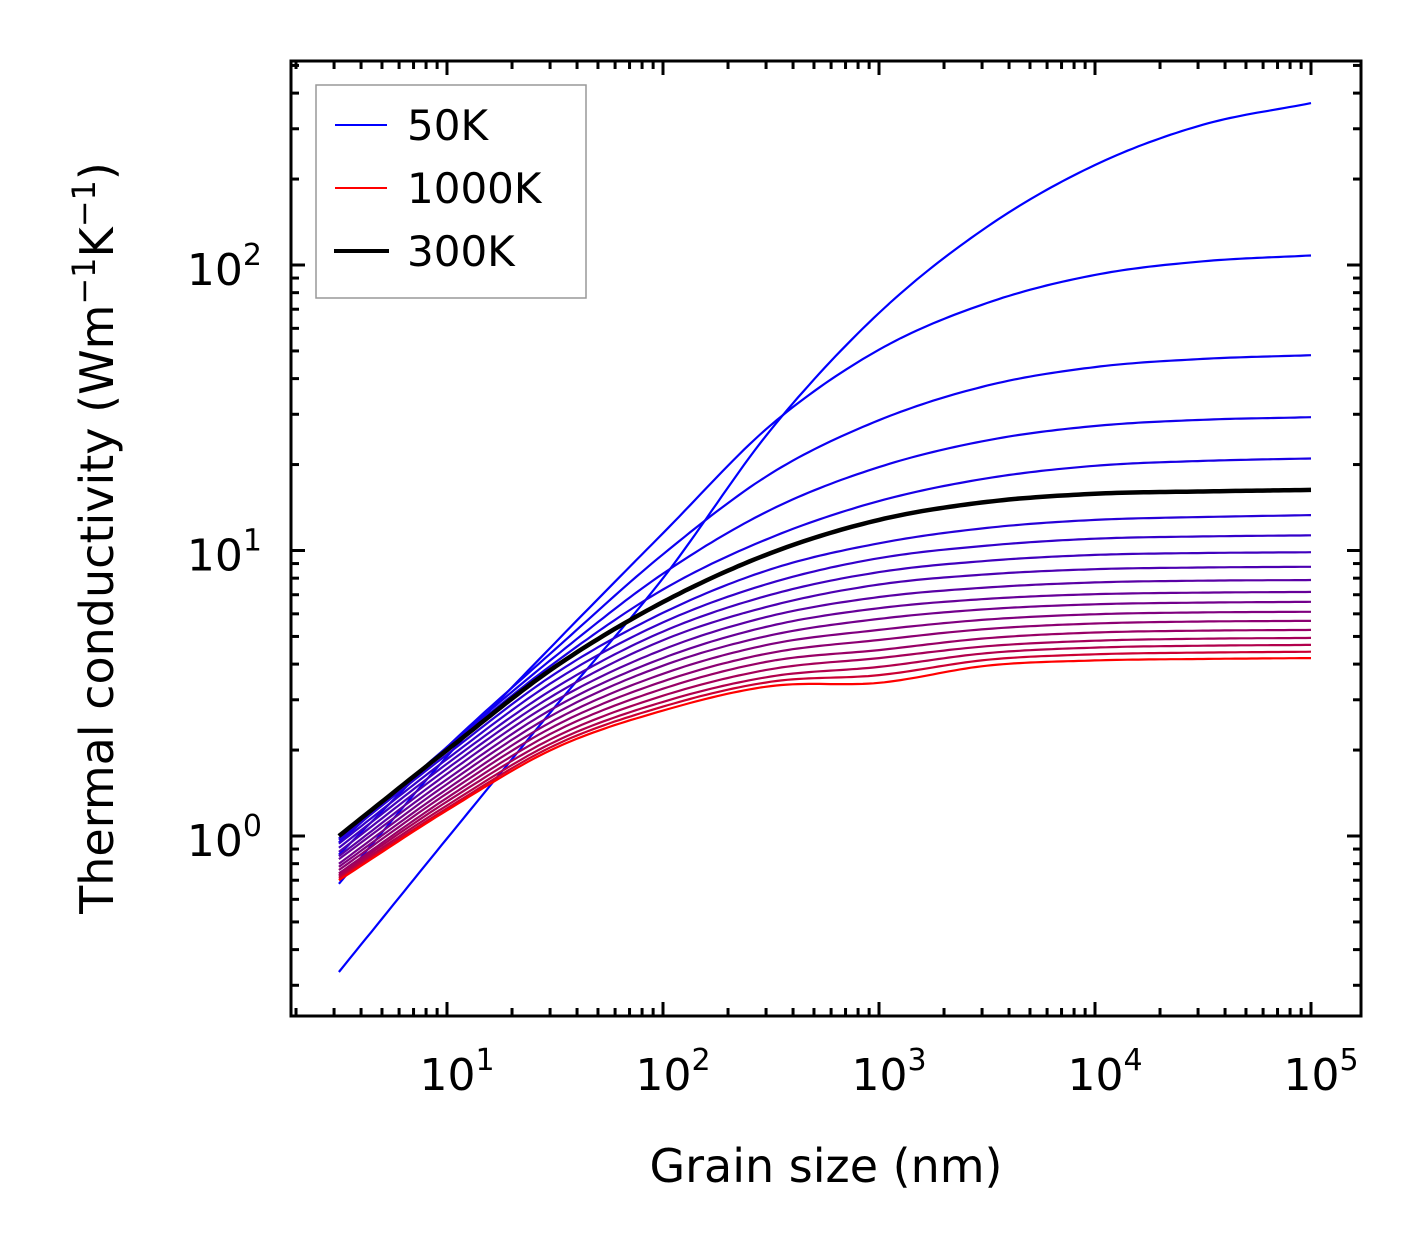  What do you see at coordinates (1320, 1072) in the screenshot?
I see `x-tick-label: 10⁵` at bounding box center [1320, 1072].